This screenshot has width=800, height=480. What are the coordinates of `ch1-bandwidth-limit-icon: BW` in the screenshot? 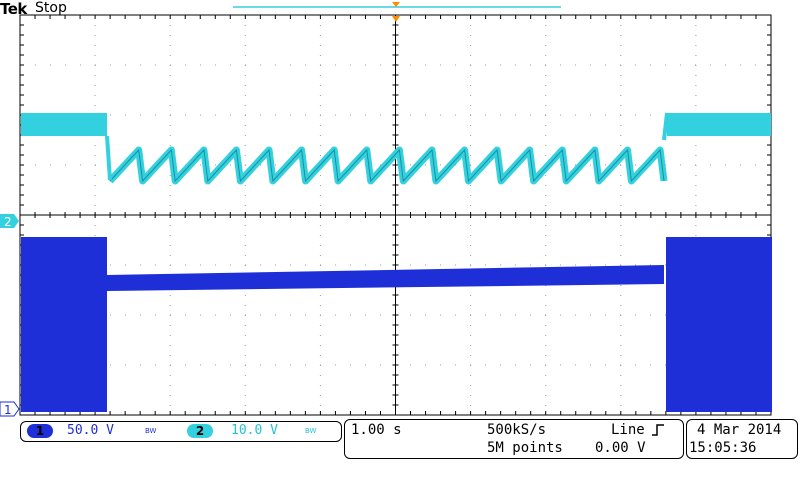 It's located at (151, 431).